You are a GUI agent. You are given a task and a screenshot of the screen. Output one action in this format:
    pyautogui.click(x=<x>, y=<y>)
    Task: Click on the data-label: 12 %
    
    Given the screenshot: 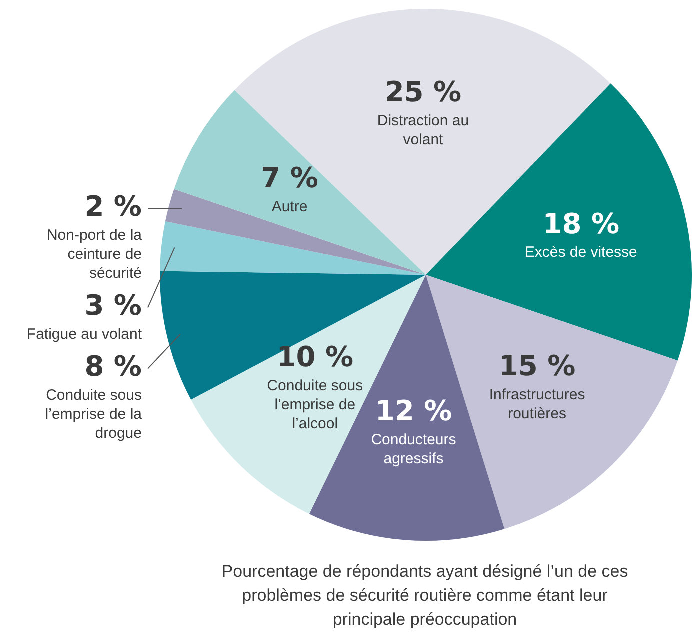 What is the action you would take?
    pyautogui.click(x=413, y=411)
    